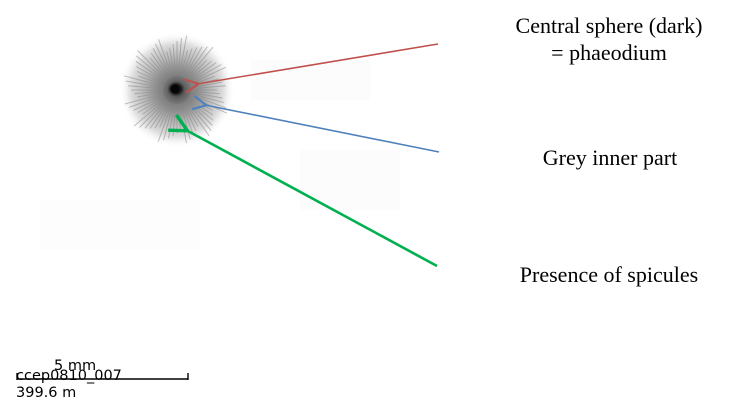  Describe the element at coordinates (610, 157) in the screenshot. I see `grey-inner-part-label: Grey inner part` at that location.